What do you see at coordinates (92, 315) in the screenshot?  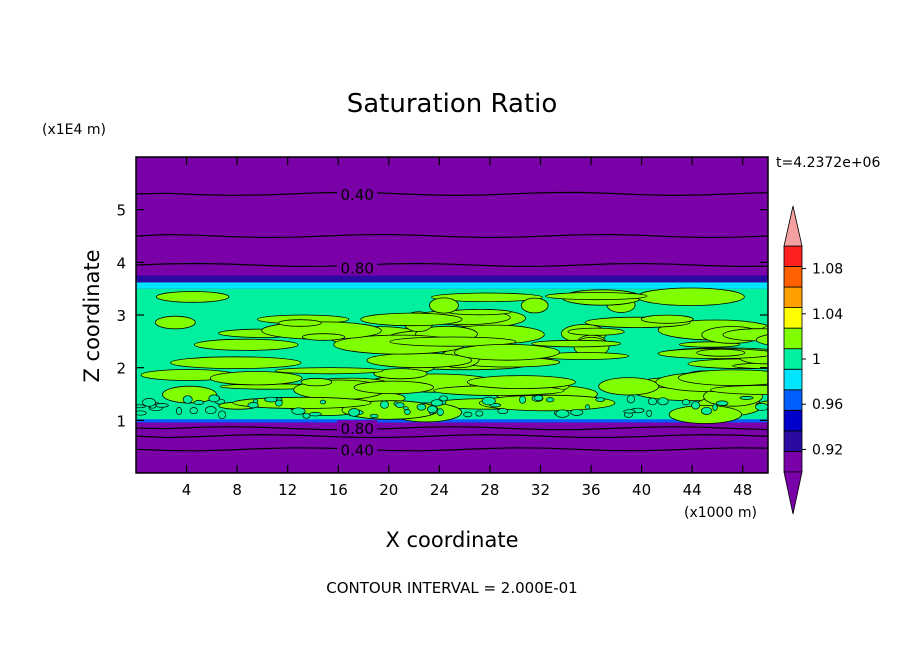 I see `y-axis-label: Z coordinate` at bounding box center [92, 315].